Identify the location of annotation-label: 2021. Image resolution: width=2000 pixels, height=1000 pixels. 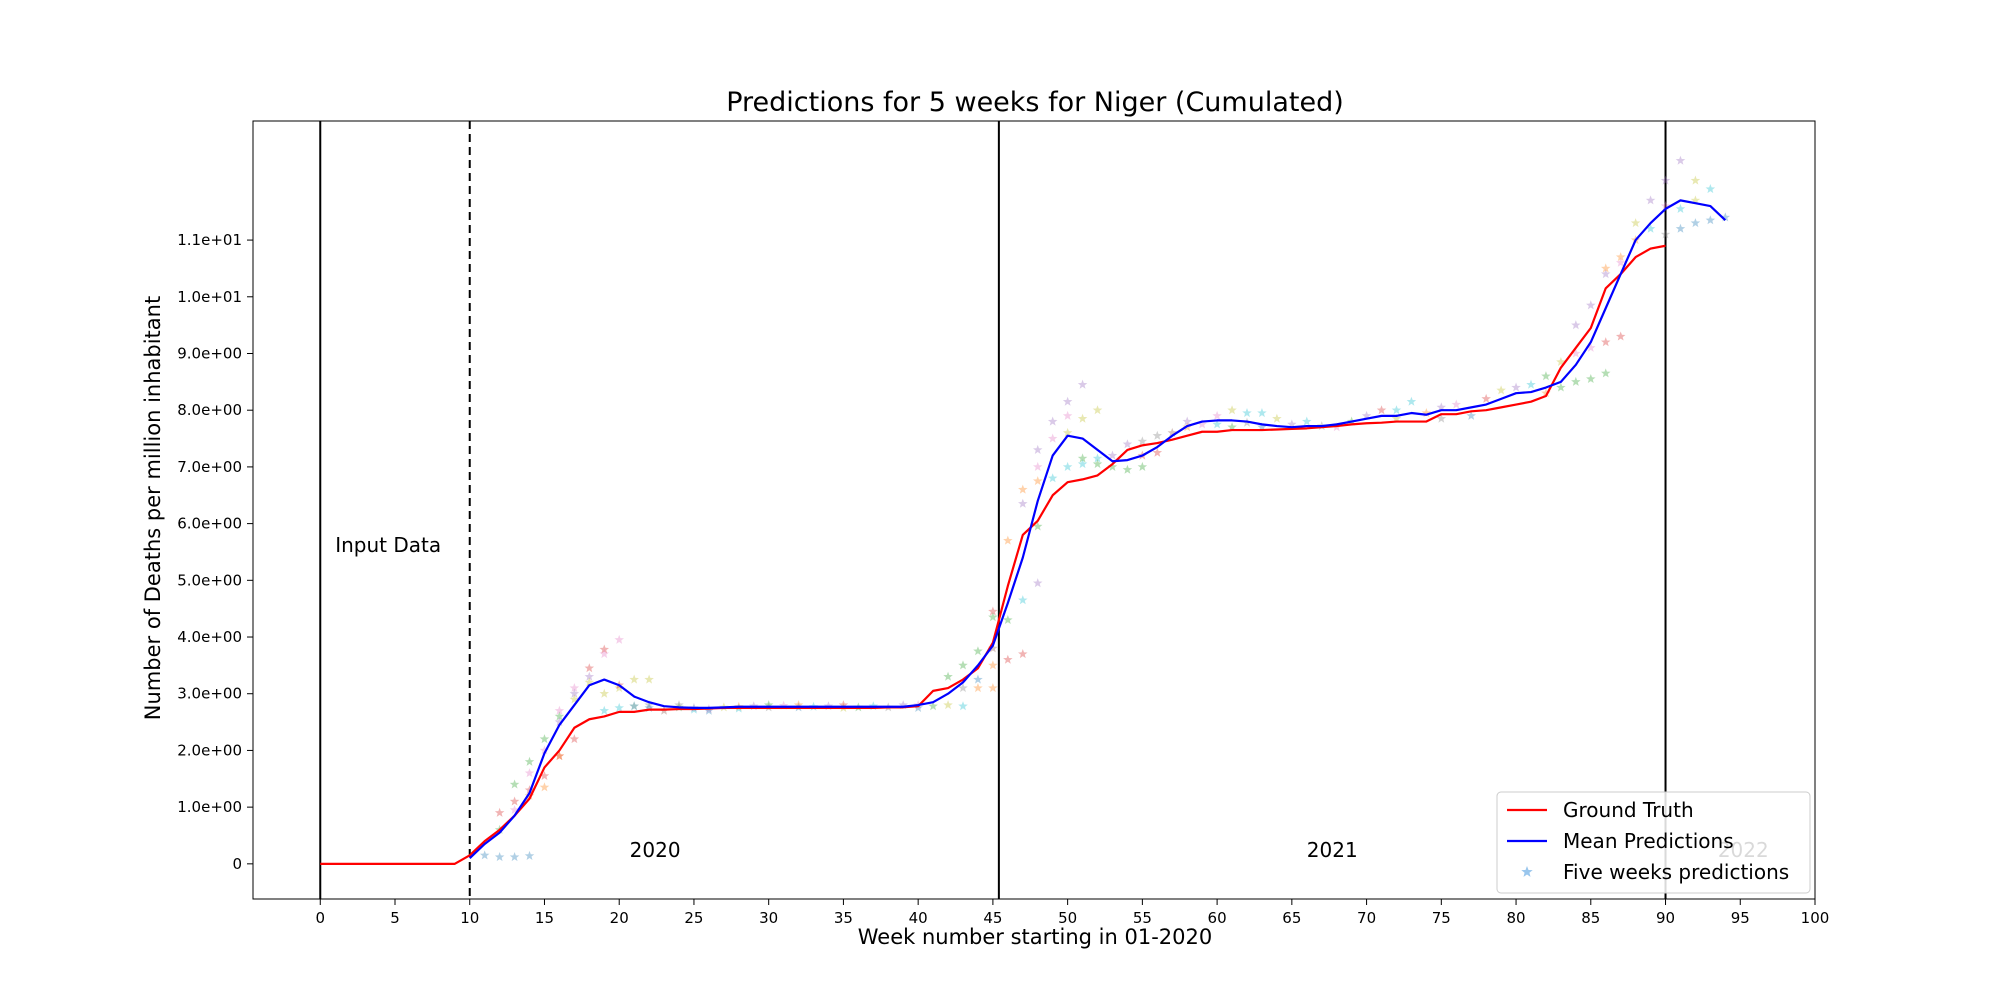
(1332, 850).